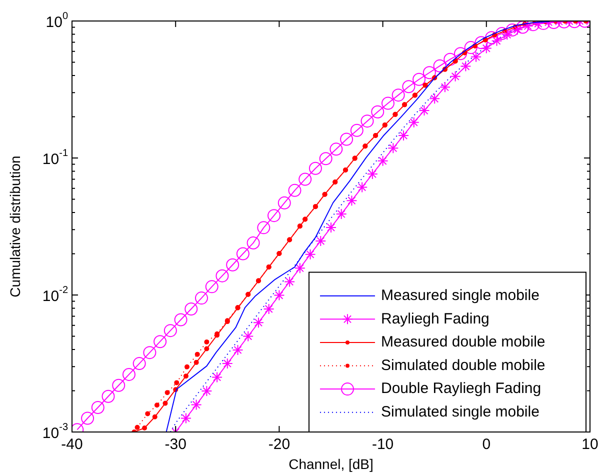 The image size is (601, 474). Describe the element at coordinates (460, 295) in the screenshot. I see `legend-label: Measured single mobile` at that location.